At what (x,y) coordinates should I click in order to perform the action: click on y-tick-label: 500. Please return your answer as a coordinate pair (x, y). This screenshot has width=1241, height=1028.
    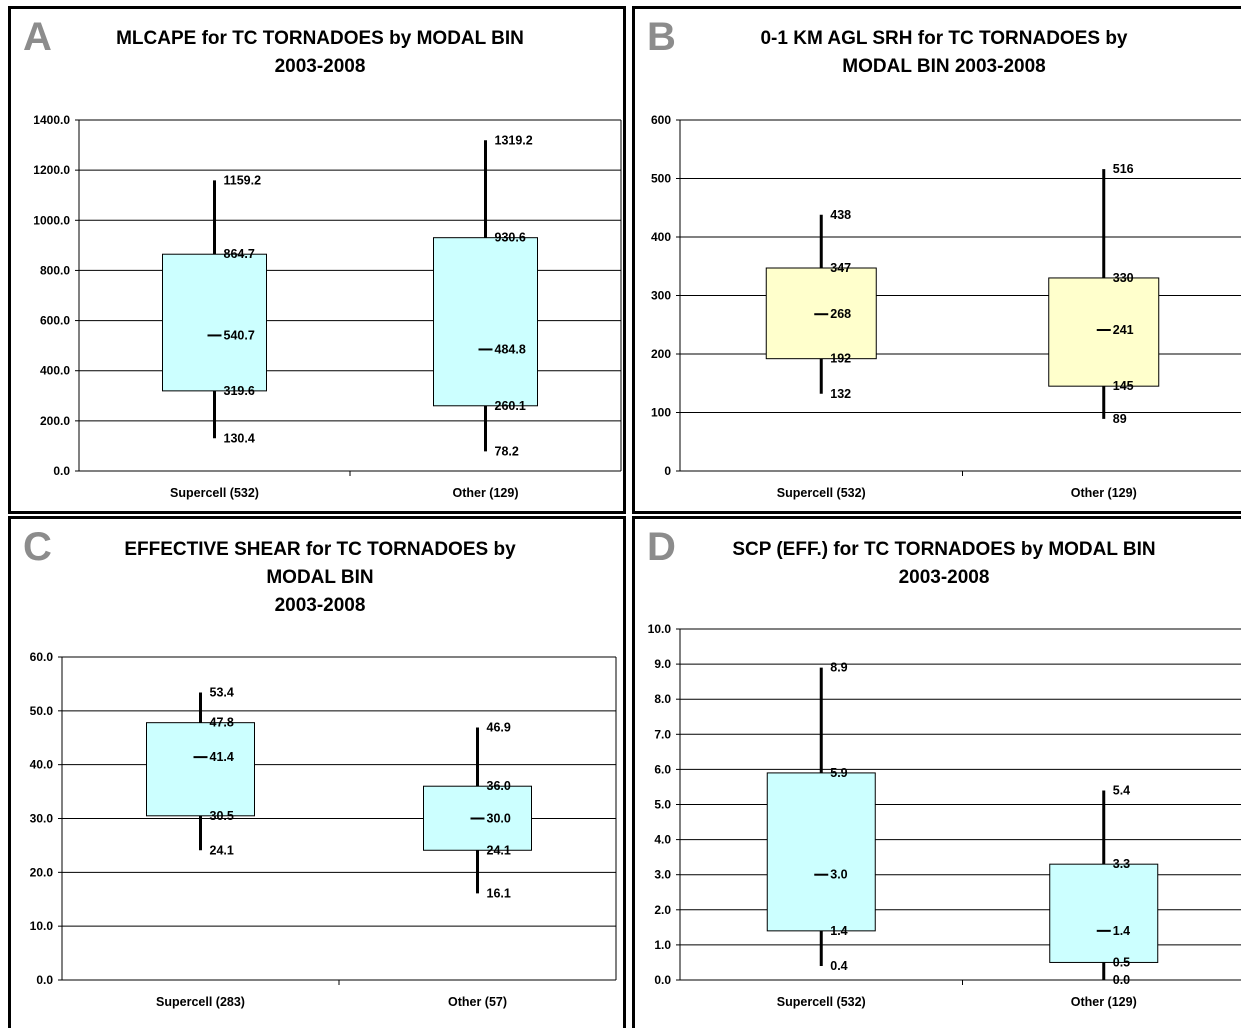
    Looking at the image, I should click on (661, 179).